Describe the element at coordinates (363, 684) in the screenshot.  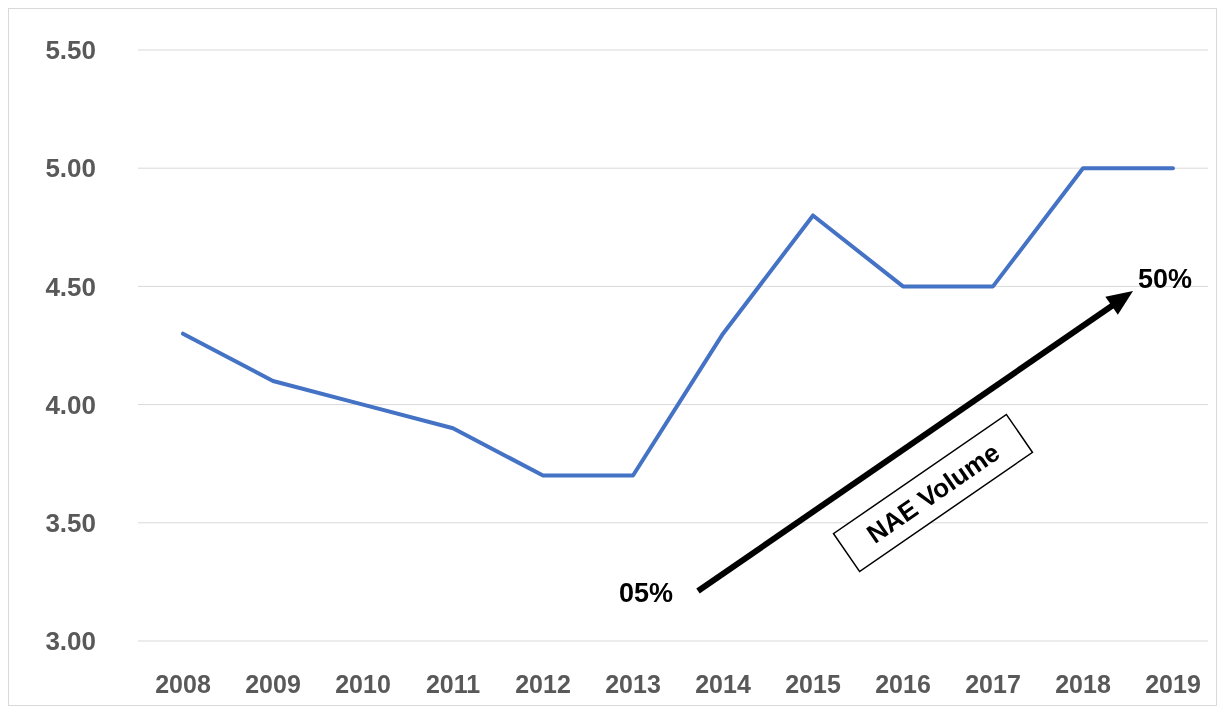
I see `x-tick-label: 2010` at that location.